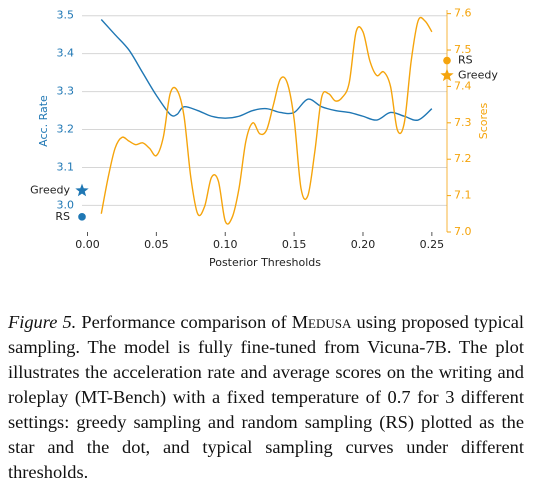 The width and height of the screenshot is (544, 485). What do you see at coordinates (66, 53) in the screenshot?
I see `y-tick-label: 3.4` at bounding box center [66, 53].